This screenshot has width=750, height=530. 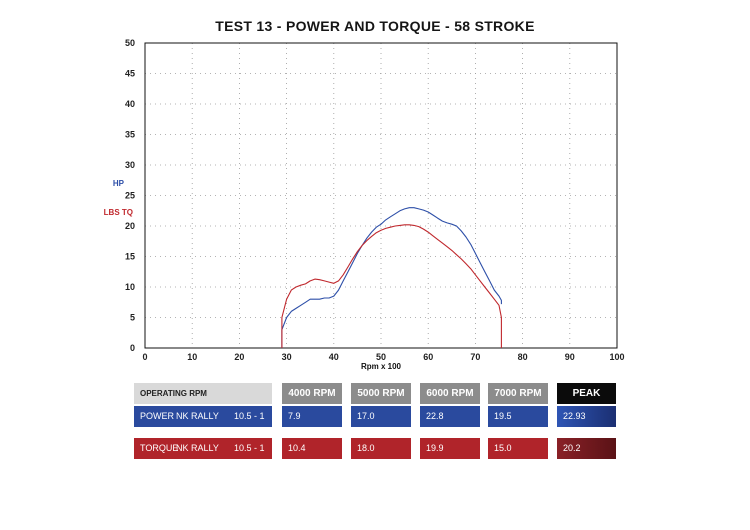 What do you see at coordinates (119, 183) in the screenshot?
I see `y-axis-label-hp: HP` at bounding box center [119, 183].